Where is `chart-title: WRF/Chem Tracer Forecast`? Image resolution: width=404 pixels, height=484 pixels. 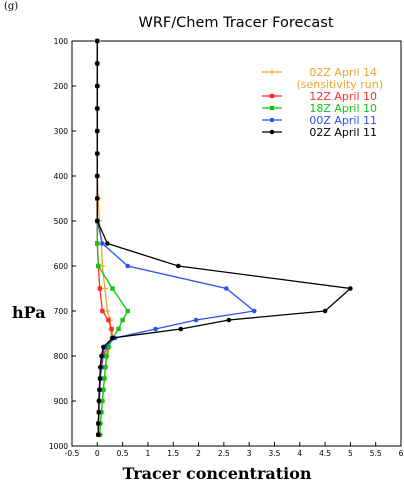
chart-title: WRF/Chem Tracer Forecast is located at coordinates (236, 23).